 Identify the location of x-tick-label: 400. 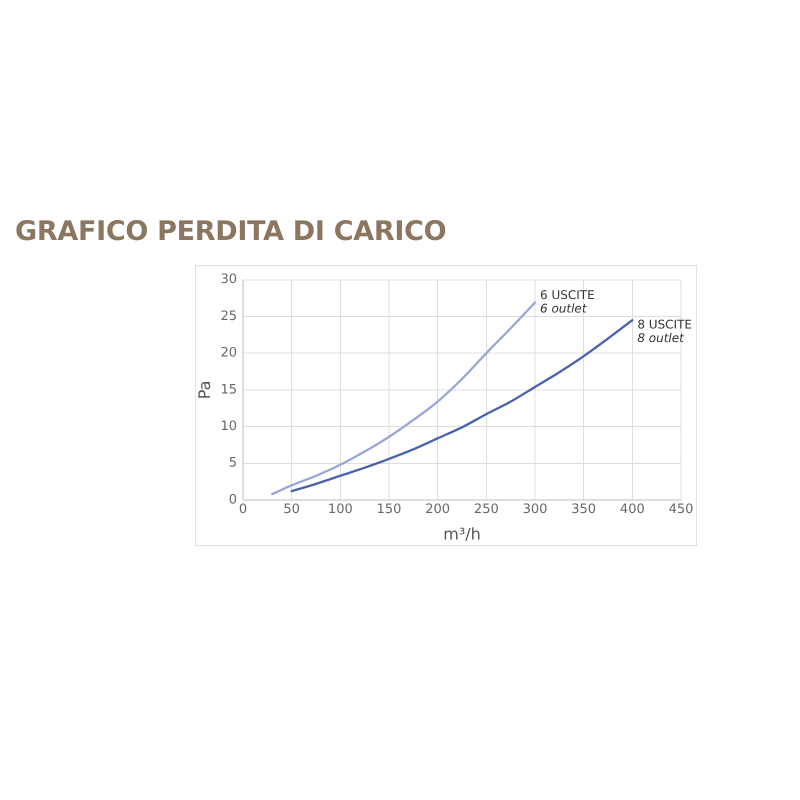
(632, 510).